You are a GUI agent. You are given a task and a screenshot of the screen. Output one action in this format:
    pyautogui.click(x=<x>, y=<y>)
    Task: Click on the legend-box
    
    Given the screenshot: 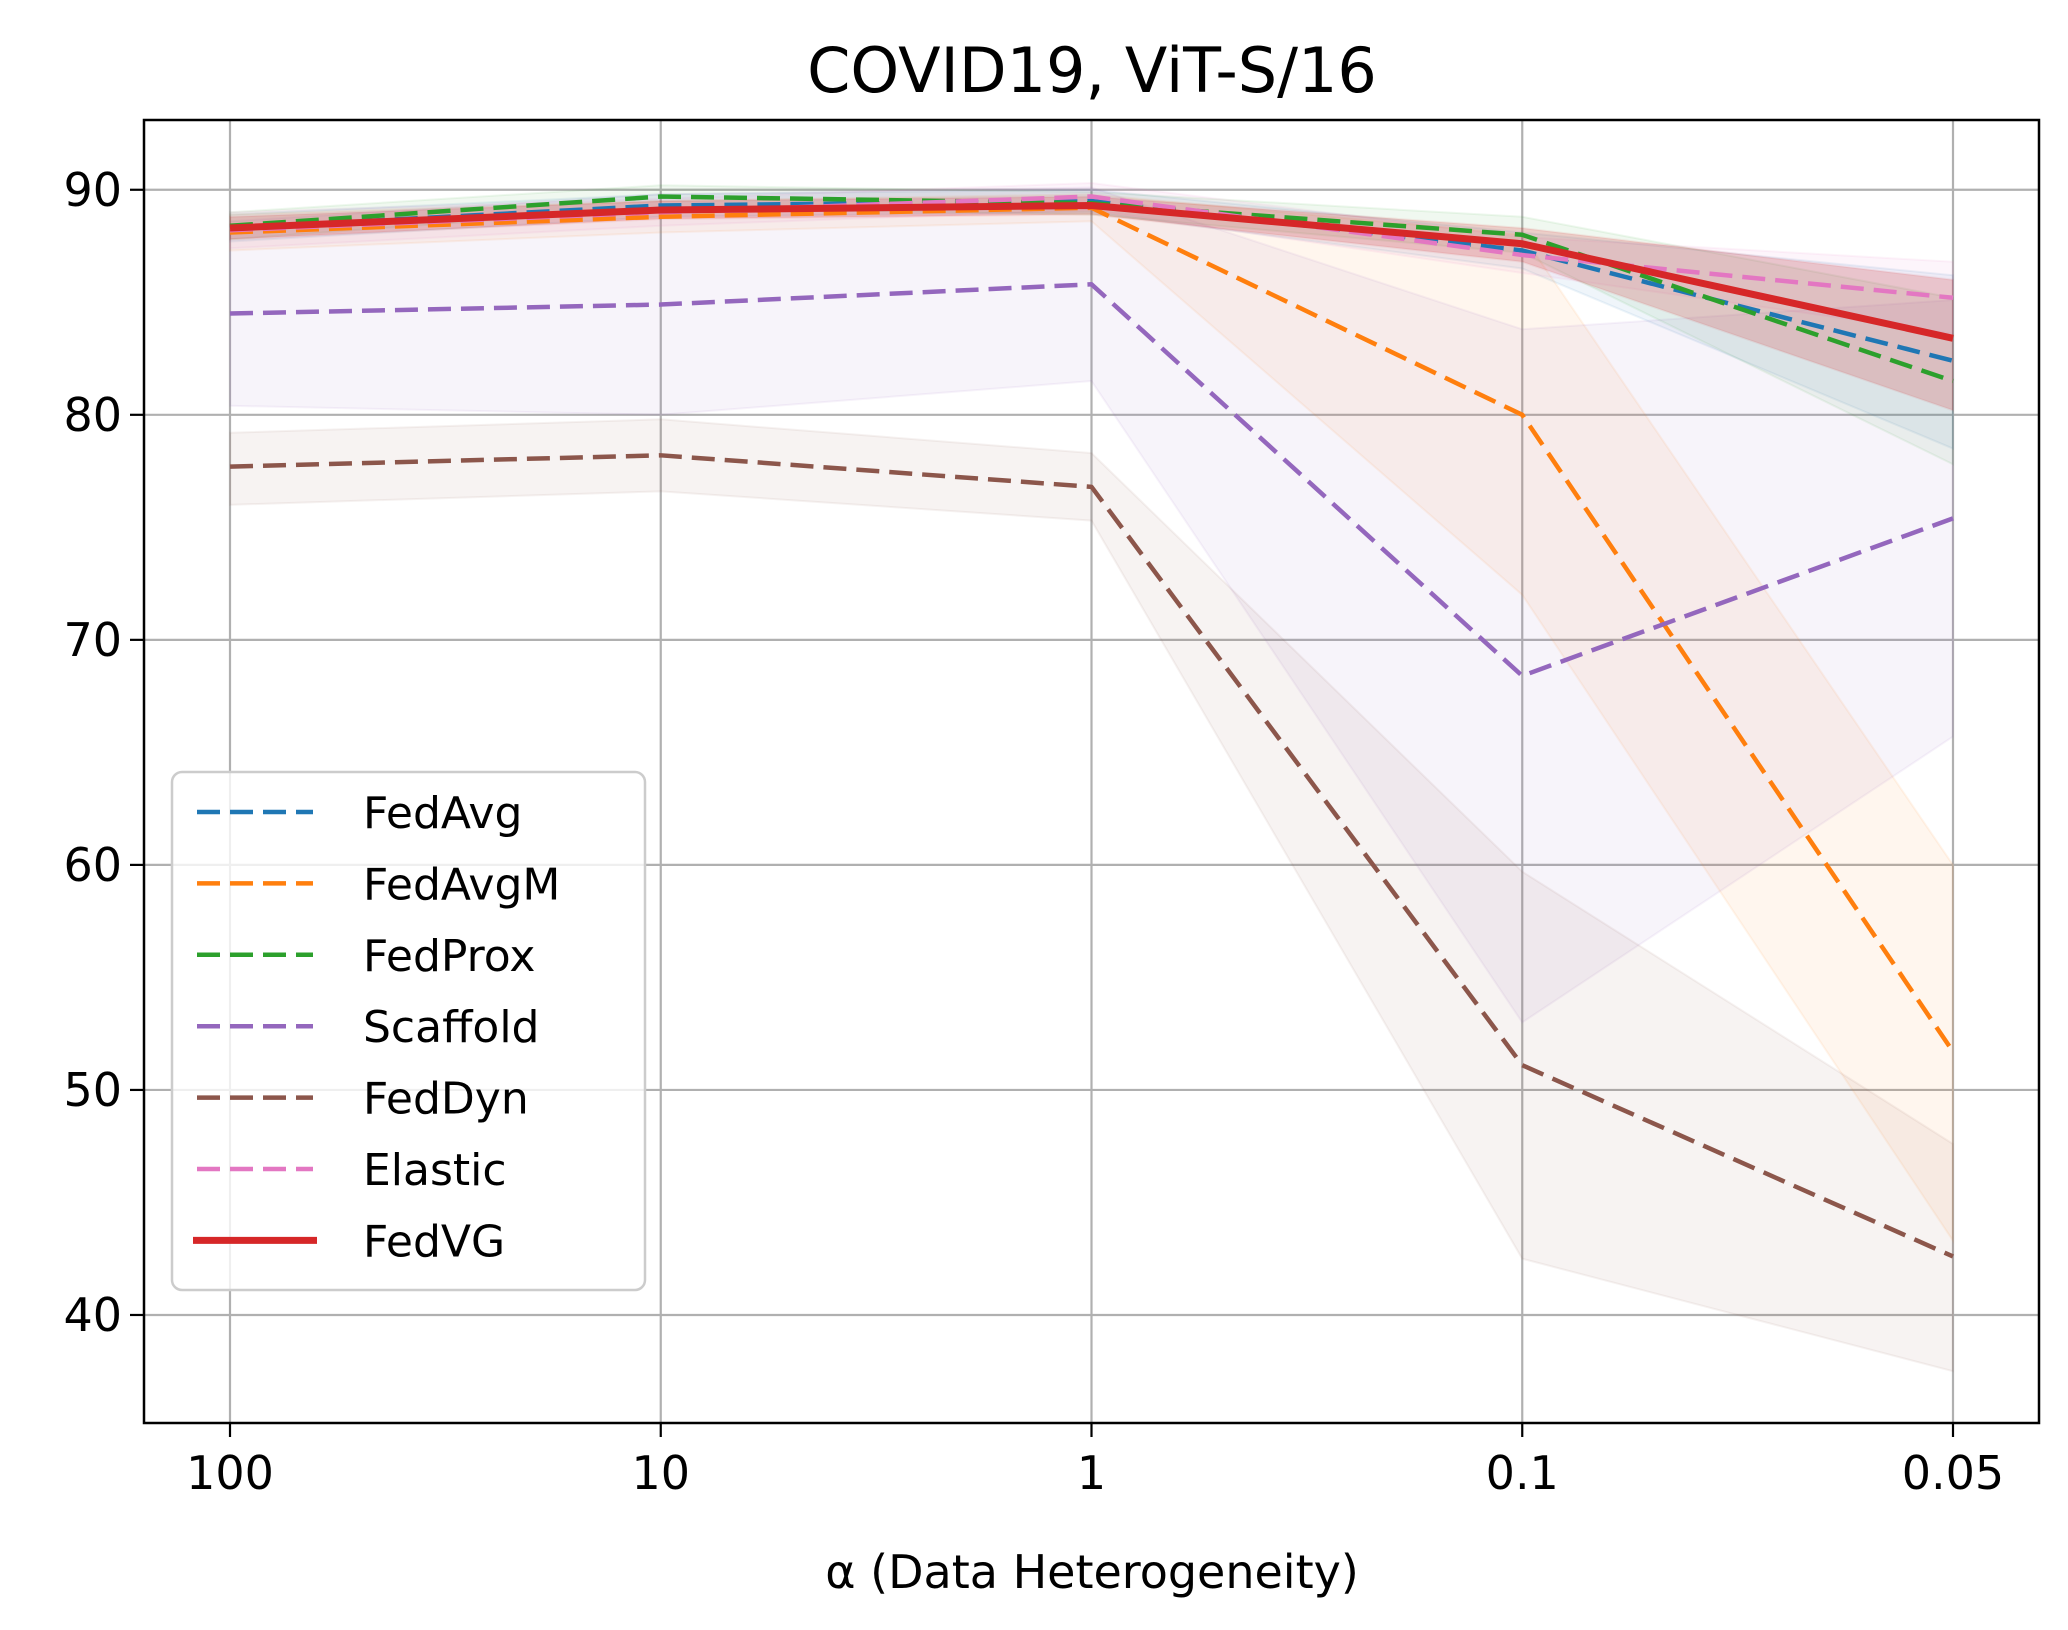 What is the action you would take?
    pyautogui.click(x=408, y=1031)
    